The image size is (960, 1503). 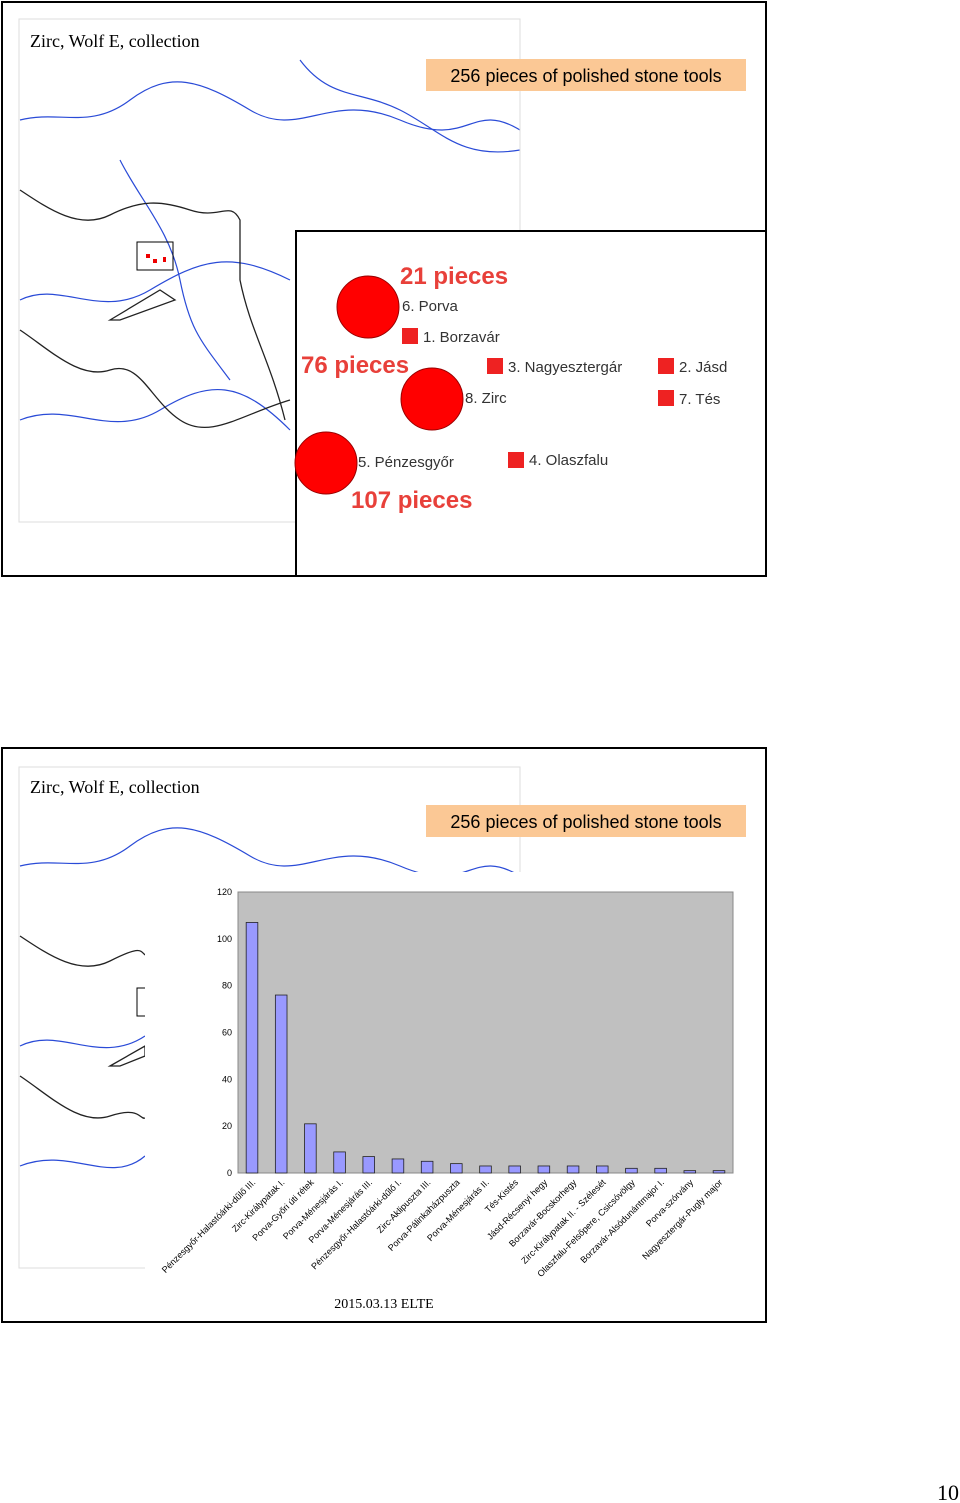 What do you see at coordinates (406, 462) in the screenshot?
I see `label: 5. Pénzesgyőr` at bounding box center [406, 462].